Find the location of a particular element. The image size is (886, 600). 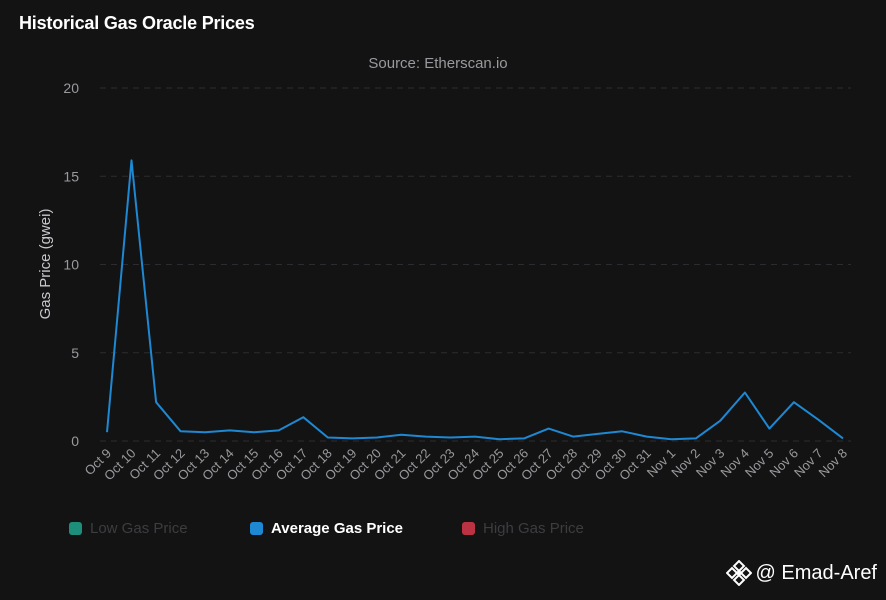

y-tick-label: 5 is located at coordinates (75, 353).